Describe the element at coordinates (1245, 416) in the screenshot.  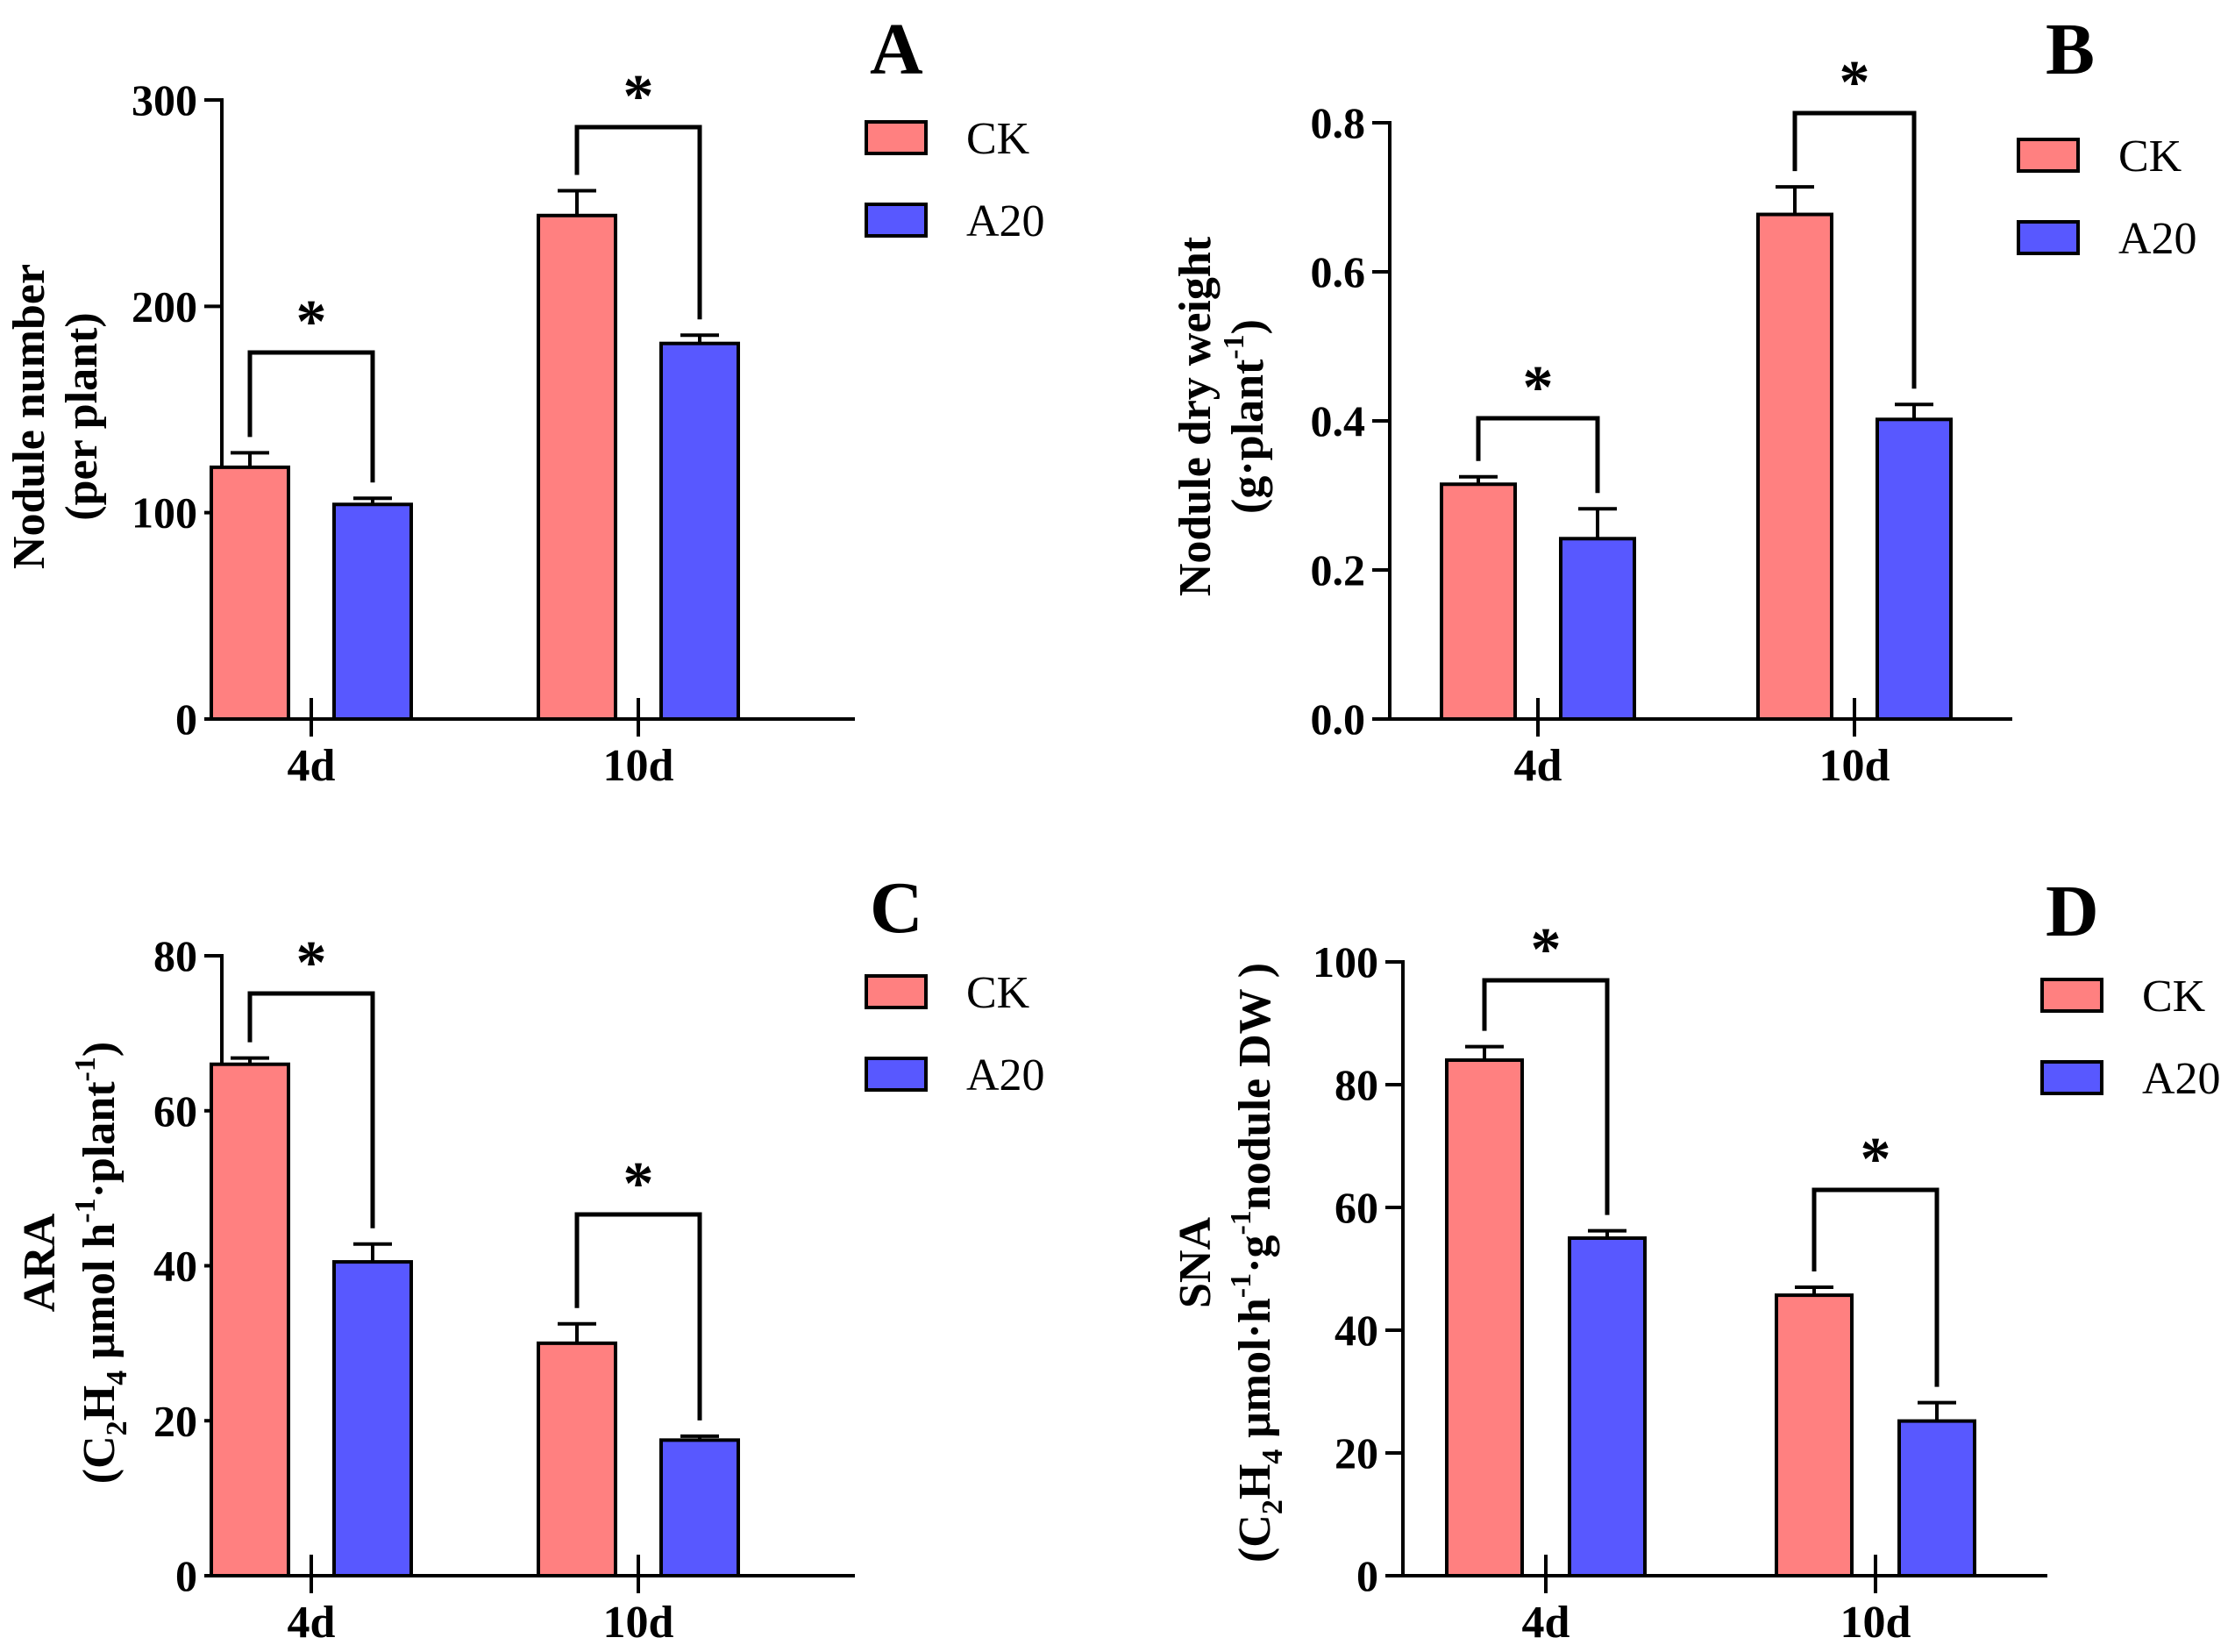
I see `y-axis-title-line2: (g·plant-1)` at that location.